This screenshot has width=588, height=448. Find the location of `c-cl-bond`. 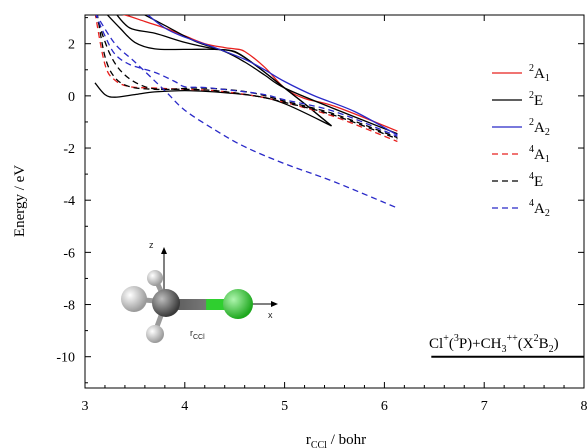

c-cl-bond is located at coordinates (202, 304).